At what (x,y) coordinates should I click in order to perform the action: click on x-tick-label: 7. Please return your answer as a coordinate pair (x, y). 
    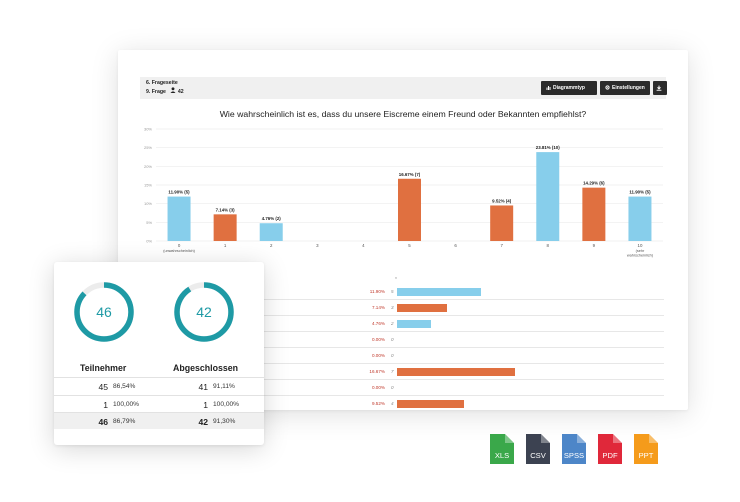
    Looking at the image, I should click on (501, 245).